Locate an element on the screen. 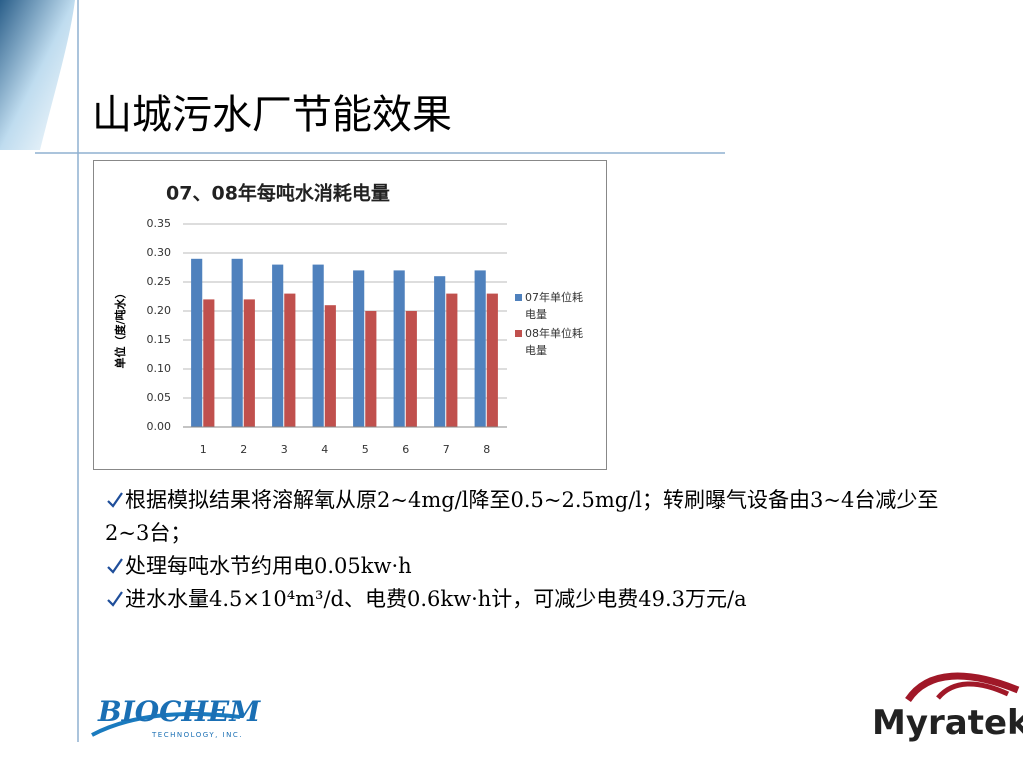 This screenshot has height=768, width=1024. x-tick-label: 7 is located at coordinates (446, 449).